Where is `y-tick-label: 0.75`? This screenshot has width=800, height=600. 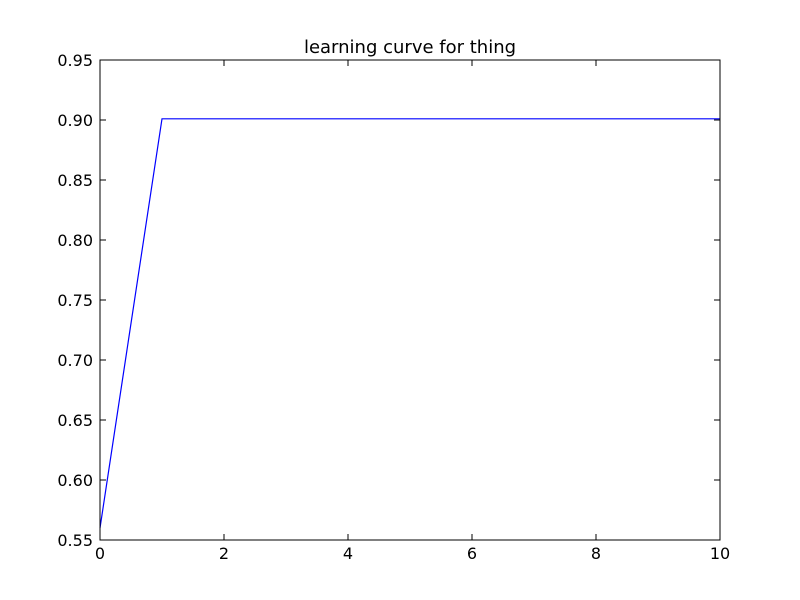
y-tick-label: 0.75 is located at coordinates (75, 300).